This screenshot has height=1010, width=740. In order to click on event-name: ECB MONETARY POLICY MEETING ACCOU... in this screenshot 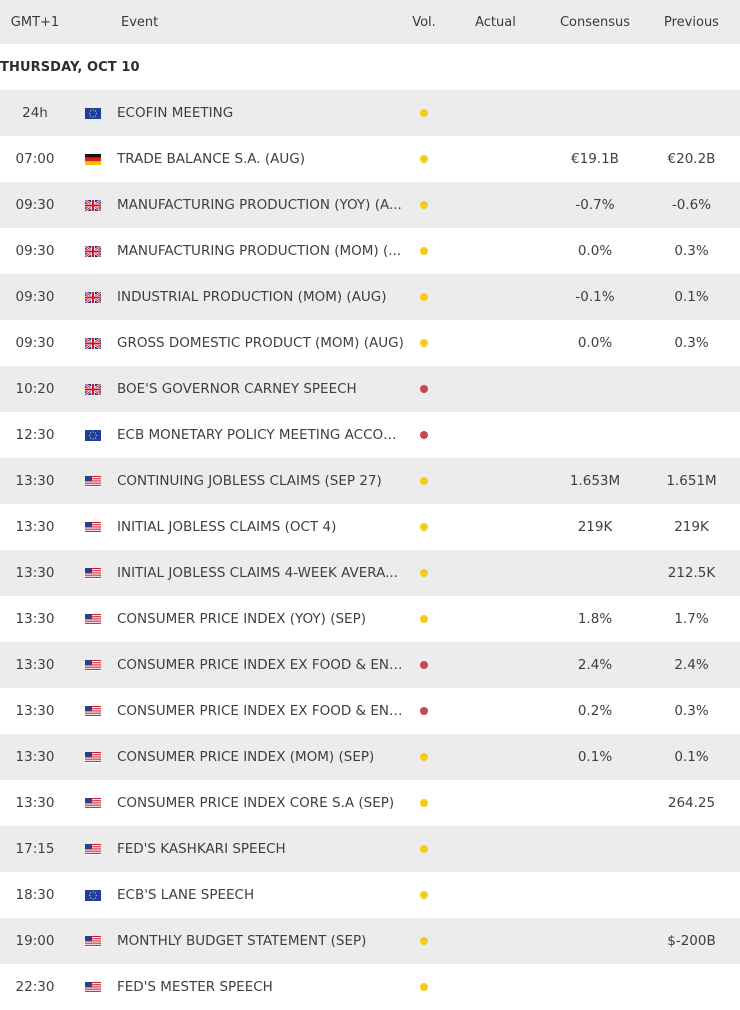, I will do `click(260, 435)`.